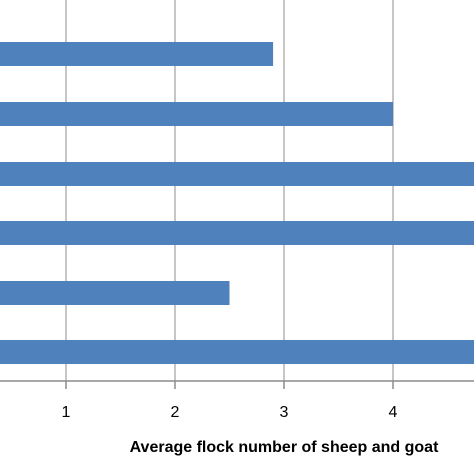  Describe the element at coordinates (284, 447) in the screenshot. I see `x-axis-title: Average flock number of sheep and goat` at that location.